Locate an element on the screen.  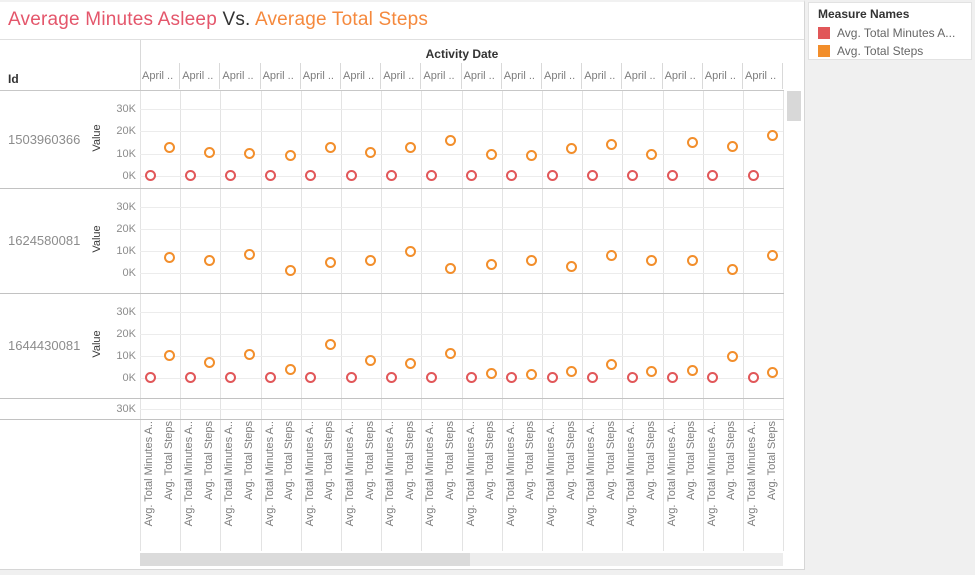
row-id-header: 1624580081 is located at coordinates (44, 240).